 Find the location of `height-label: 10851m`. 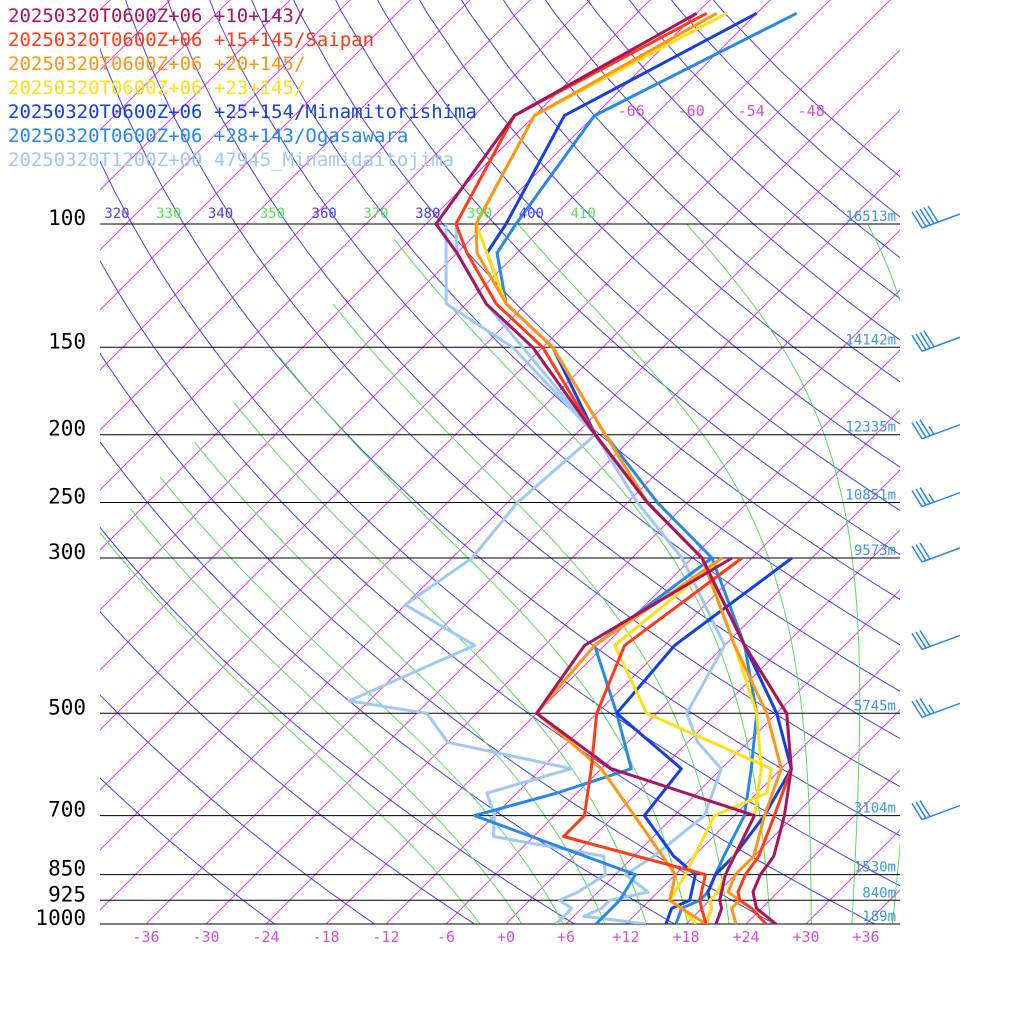

height-label: 10851m is located at coordinates (870, 496).